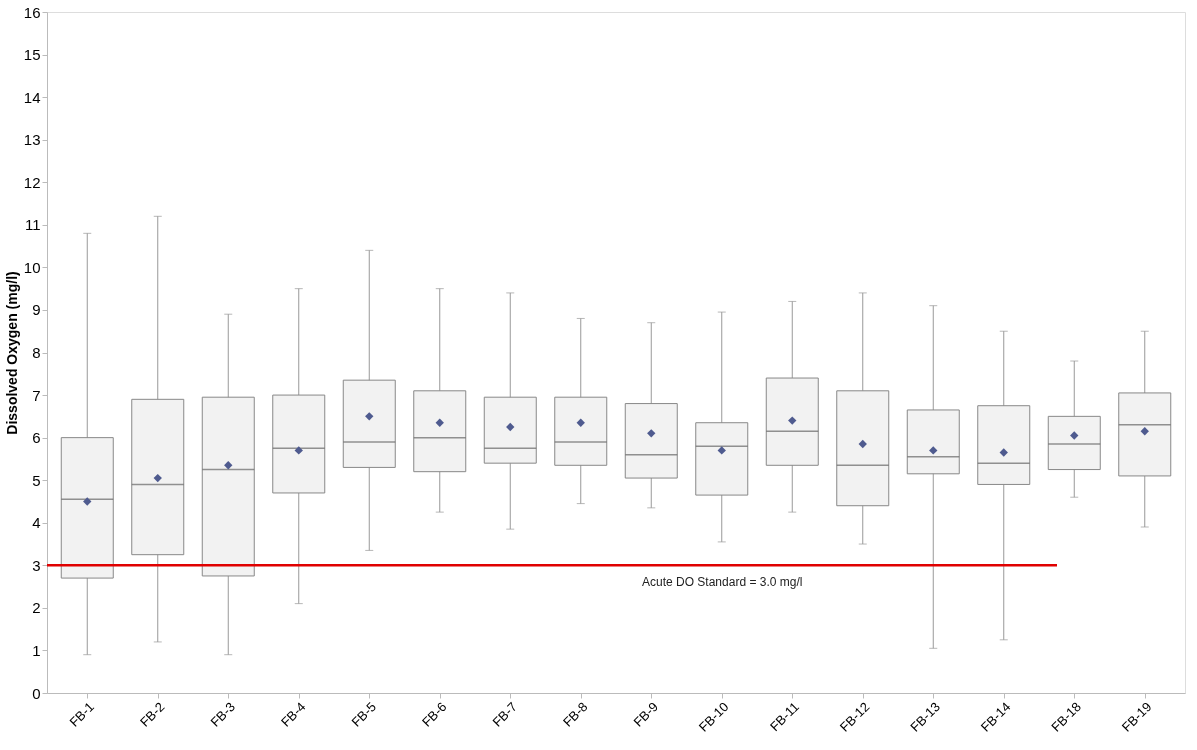  What do you see at coordinates (11, 353) in the screenshot?
I see `y-axis-title: Dissolved Oxygen (mg/l)` at bounding box center [11, 353].